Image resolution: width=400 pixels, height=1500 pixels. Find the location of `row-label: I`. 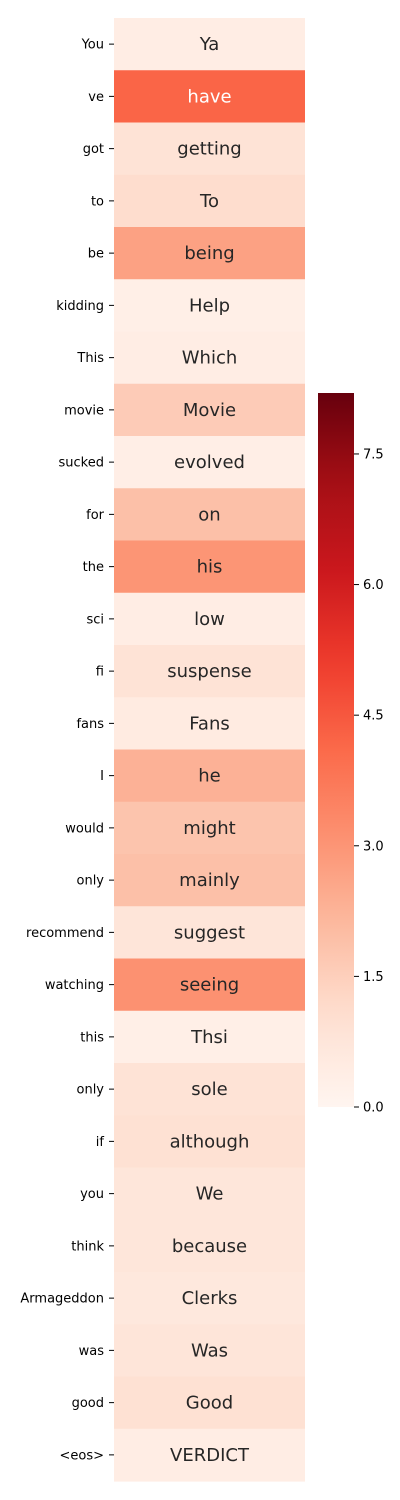

row-label: I is located at coordinates (102, 776).